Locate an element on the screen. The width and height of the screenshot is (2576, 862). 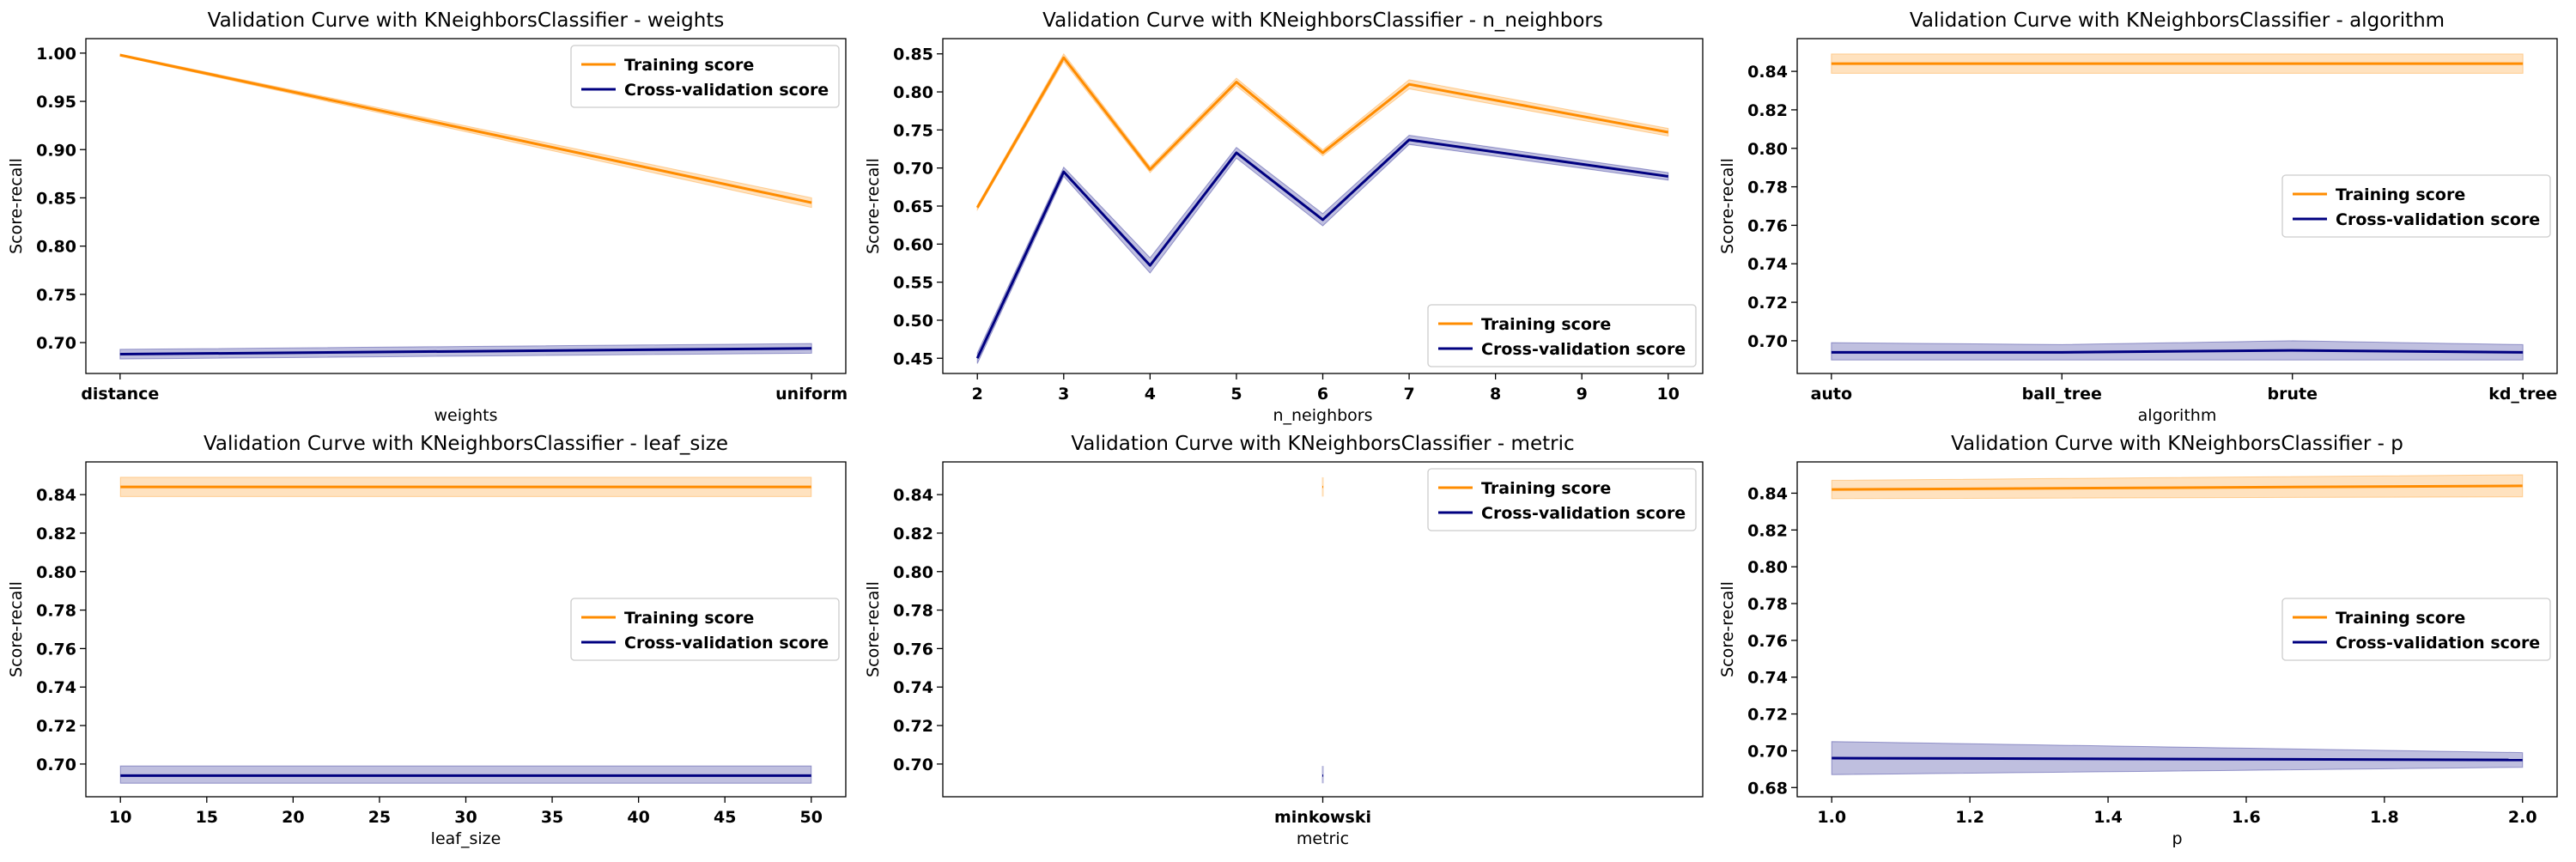
x-tick-label: brute is located at coordinates (2292, 394).